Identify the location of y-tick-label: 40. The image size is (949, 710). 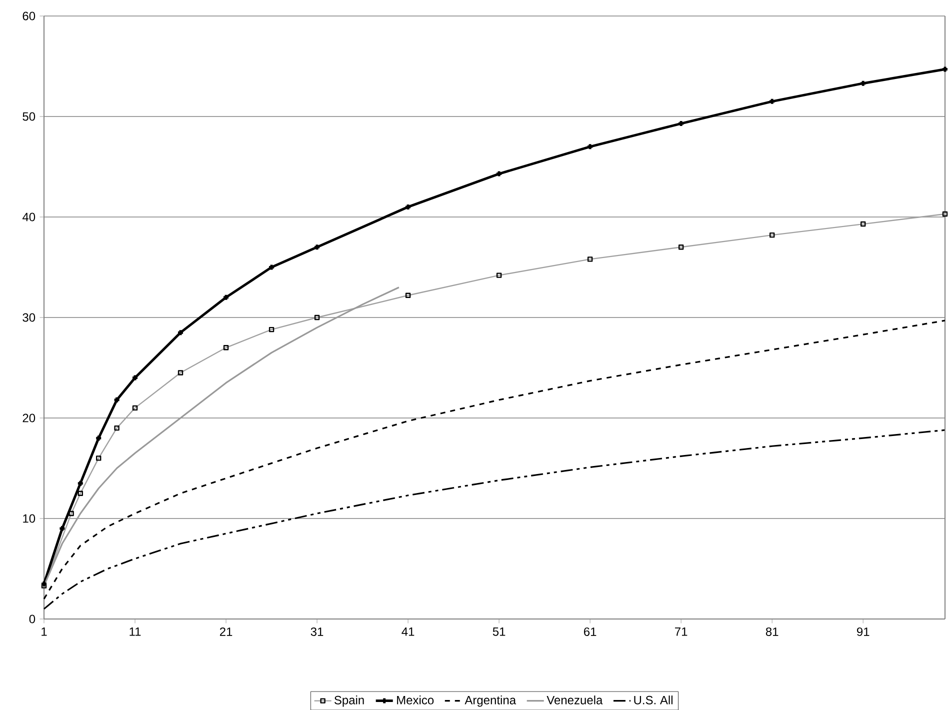
(29, 217).